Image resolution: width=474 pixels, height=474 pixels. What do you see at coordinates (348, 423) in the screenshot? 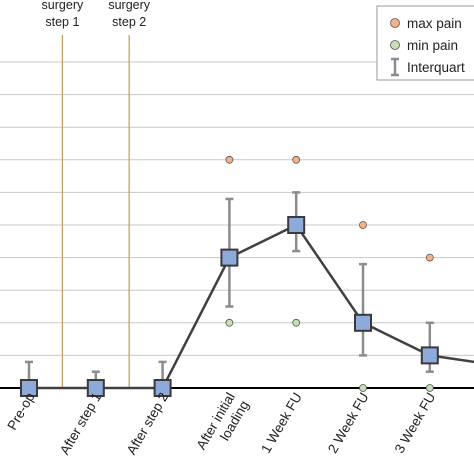
I see `x-tick-label: 2 Week FU` at bounding box center [348, 423].